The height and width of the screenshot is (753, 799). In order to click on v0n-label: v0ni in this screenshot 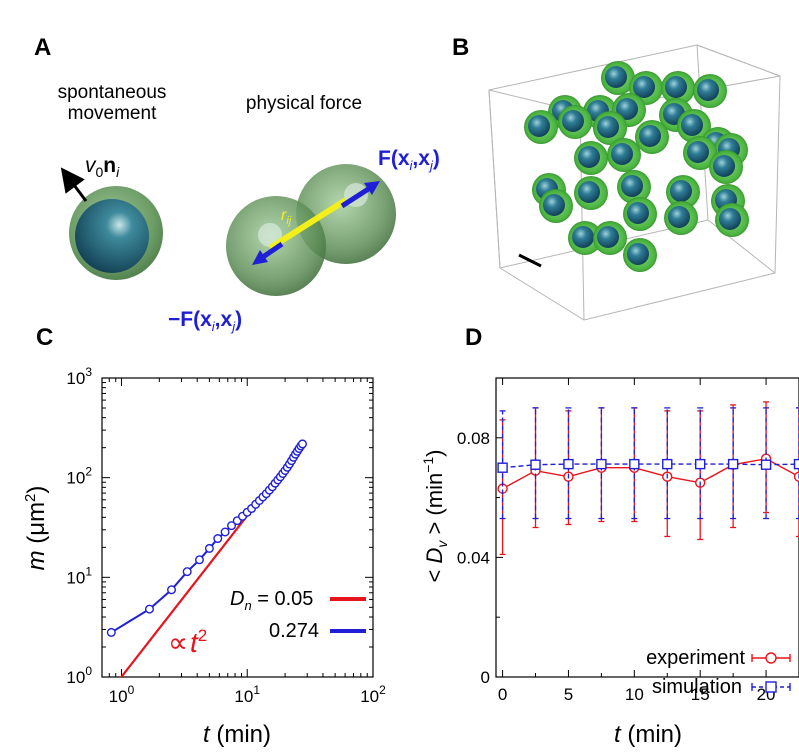, I will do `click(102, 167)`.